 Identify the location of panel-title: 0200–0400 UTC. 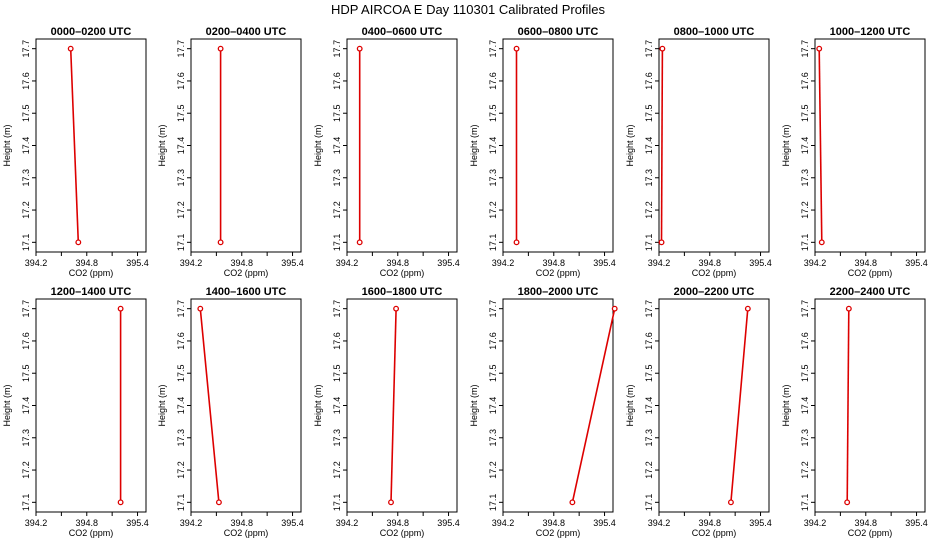
(246, 32).